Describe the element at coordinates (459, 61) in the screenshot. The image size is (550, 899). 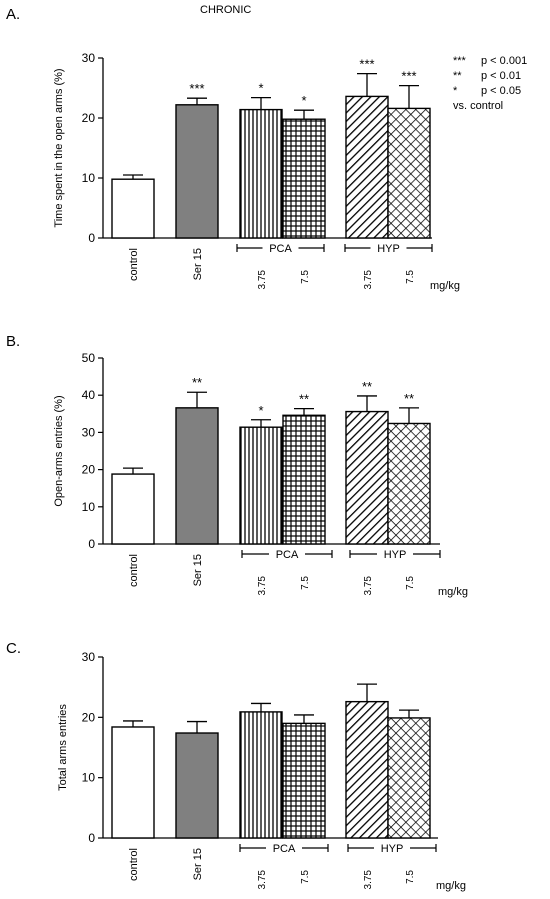
I see `legend-symbol: ***` at that location.